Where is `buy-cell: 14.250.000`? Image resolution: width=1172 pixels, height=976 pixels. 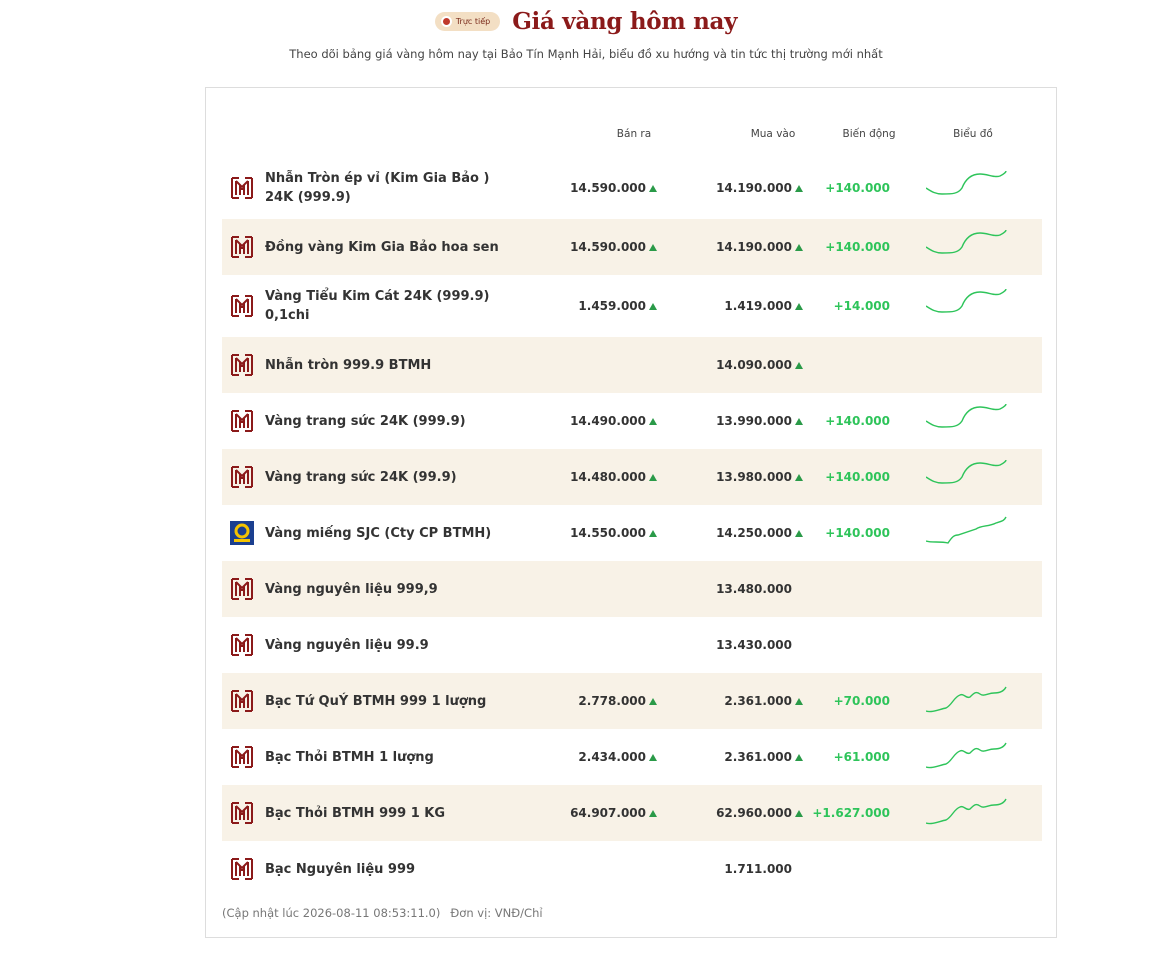 buy-cell: 14.250.000 is located at coordinates (733, 533).